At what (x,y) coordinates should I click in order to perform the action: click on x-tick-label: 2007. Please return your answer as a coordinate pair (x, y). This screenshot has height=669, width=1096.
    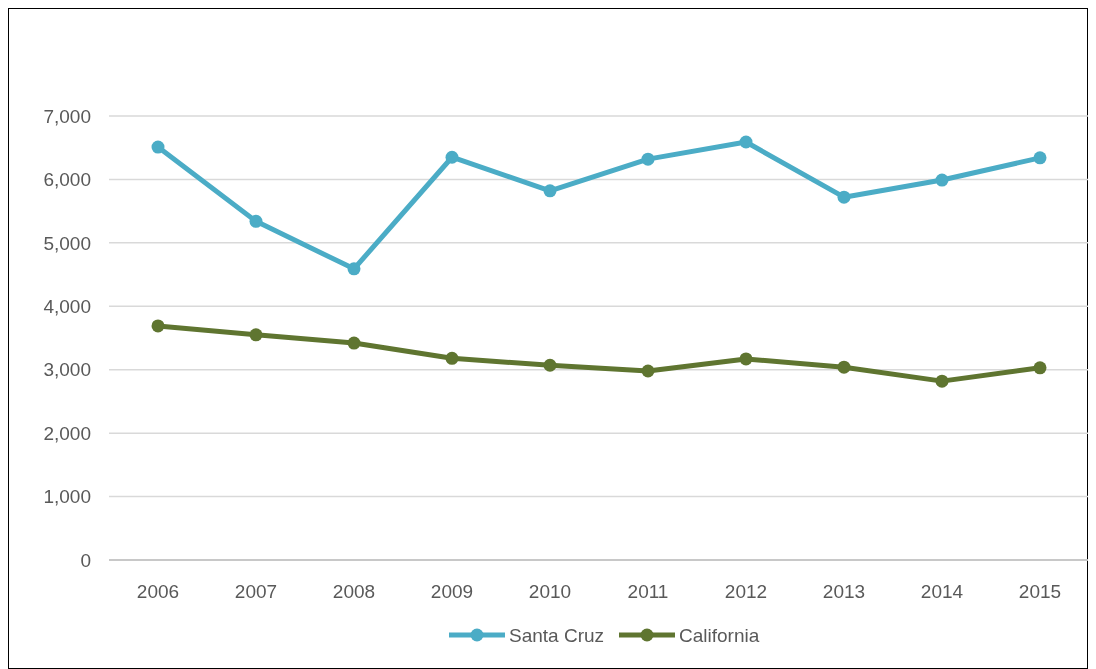
    Looking at the image, I should click on (256, 591).